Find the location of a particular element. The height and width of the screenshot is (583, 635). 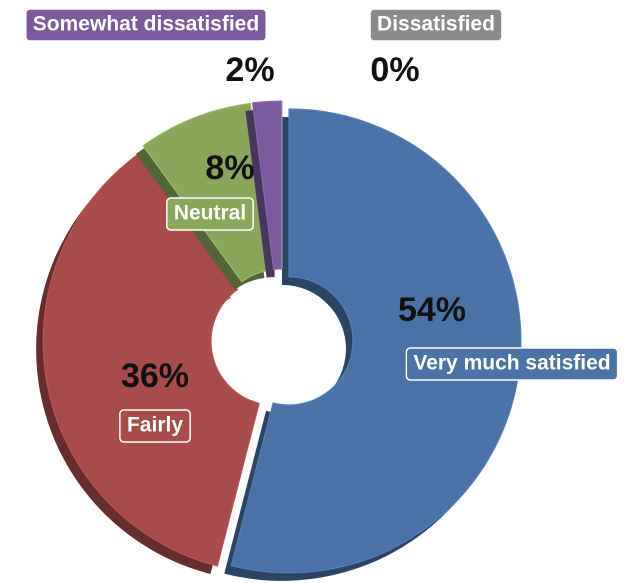

category-label: Somewhat dissatisfied is located at coordinates (146, 24).